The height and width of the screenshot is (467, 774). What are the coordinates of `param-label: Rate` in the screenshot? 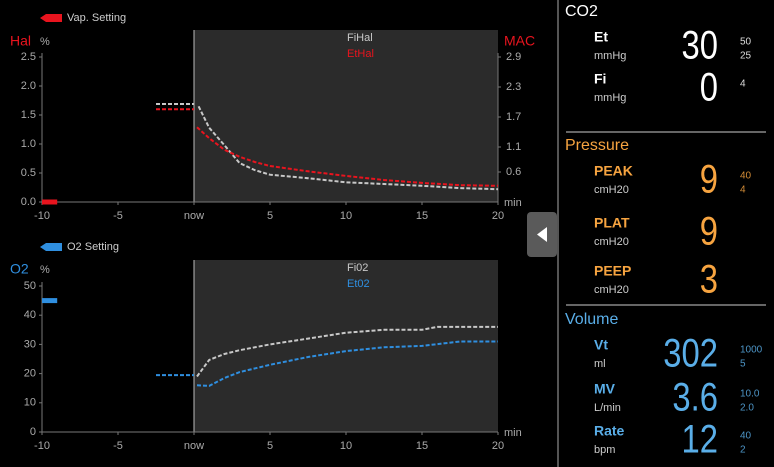 It's located at (609, 431).